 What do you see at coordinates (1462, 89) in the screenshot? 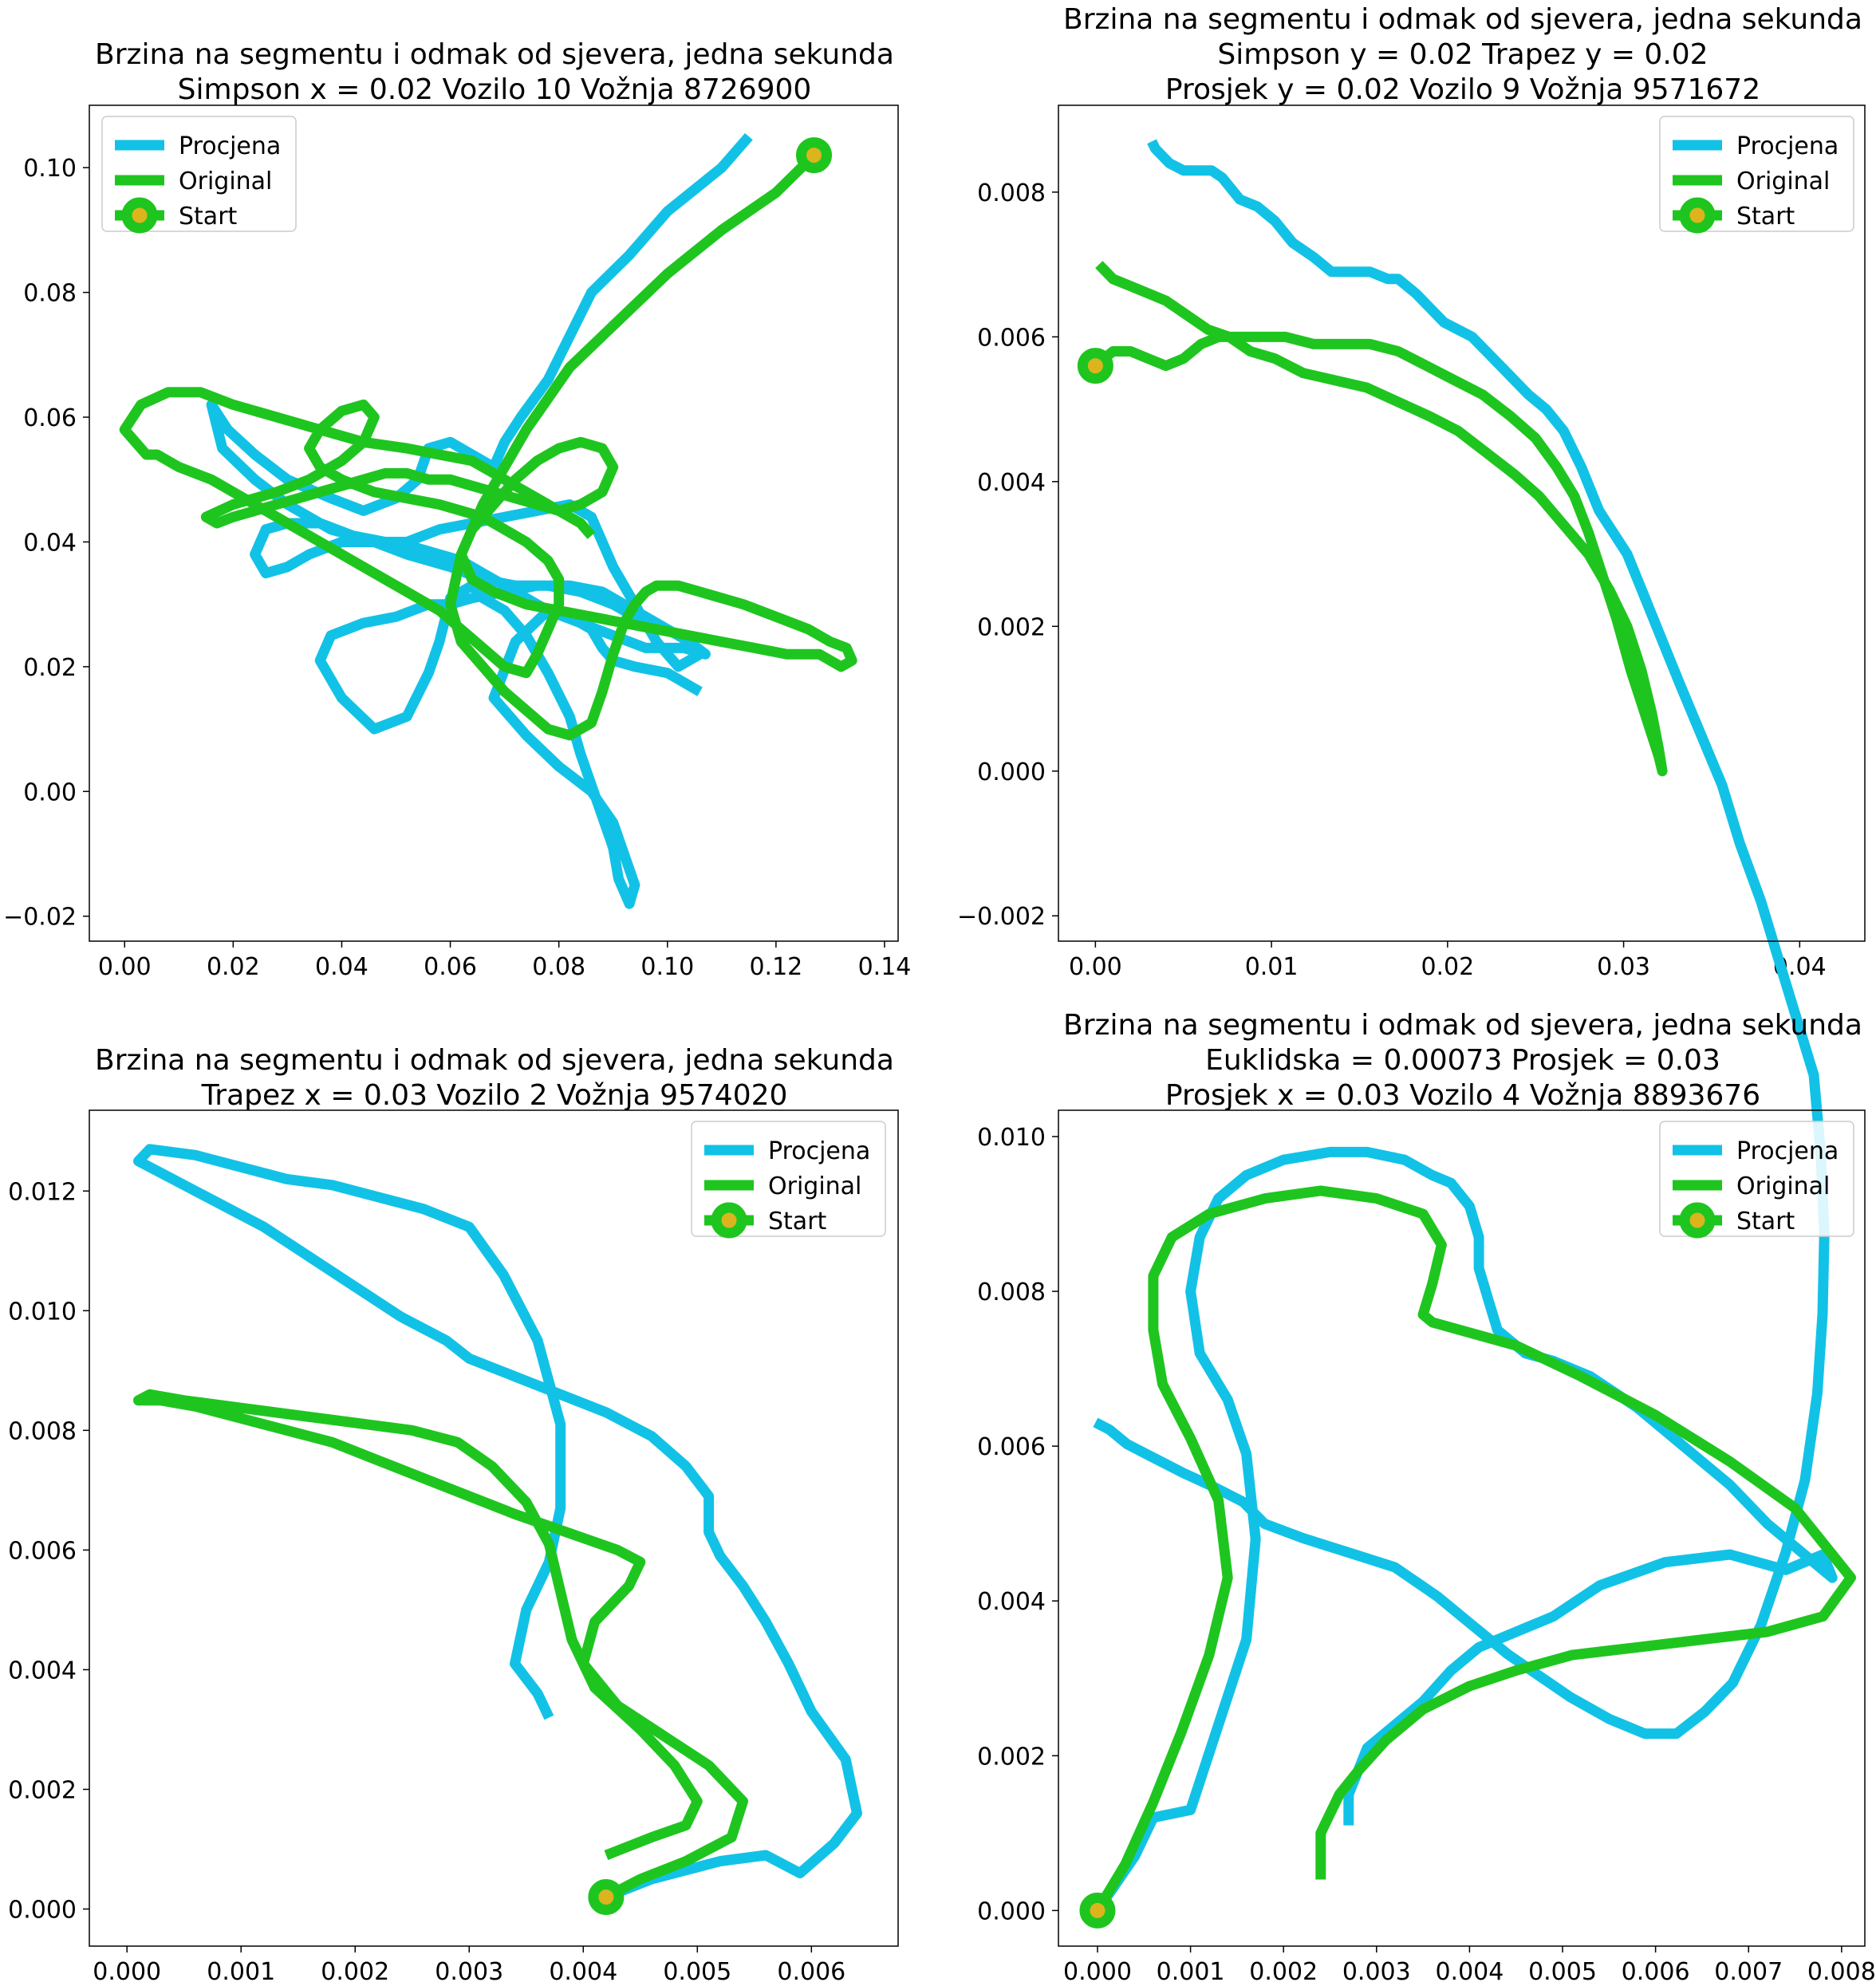
I see `panel-2-title-line-3: Prosjek y = 0.02 Vozilo 9 Vožnja 9571672` at bounding box center [1462, 89].